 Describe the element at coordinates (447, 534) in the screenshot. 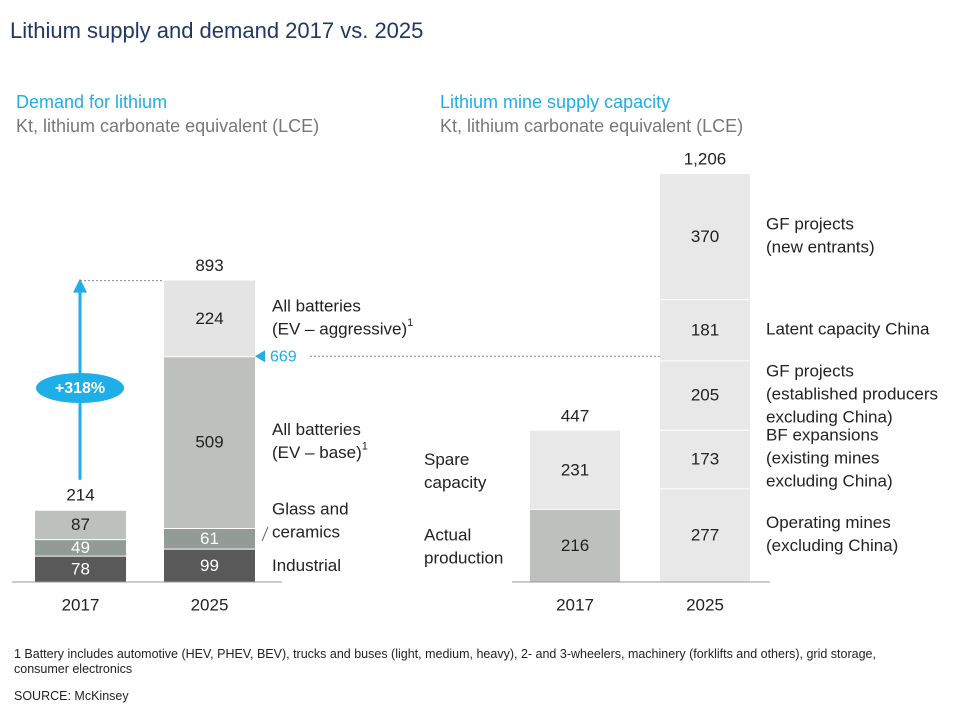

I see `supply-legend-actual-production-line-1: Actual` at that location.